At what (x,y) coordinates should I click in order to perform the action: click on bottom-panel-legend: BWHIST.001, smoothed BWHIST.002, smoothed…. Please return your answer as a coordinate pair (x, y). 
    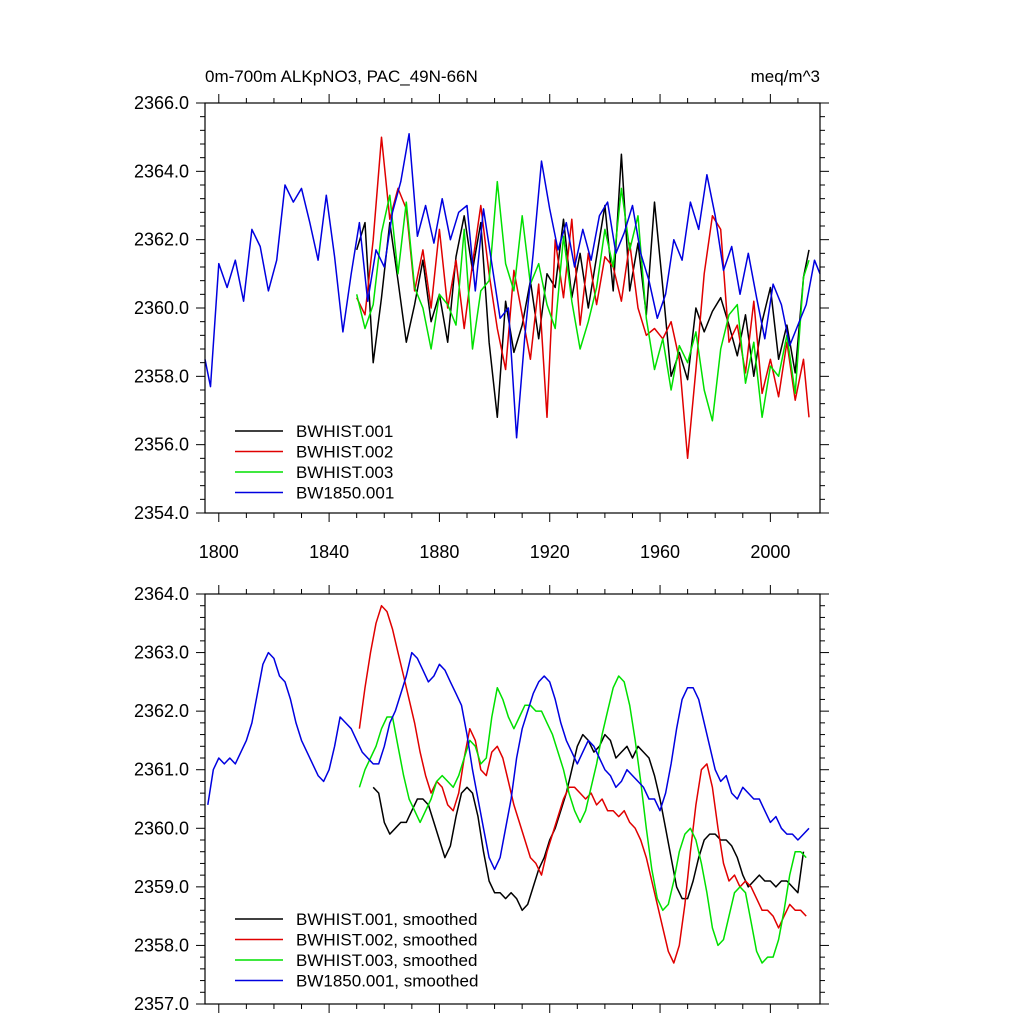
    Looking at the image, I should click on (356, 950).